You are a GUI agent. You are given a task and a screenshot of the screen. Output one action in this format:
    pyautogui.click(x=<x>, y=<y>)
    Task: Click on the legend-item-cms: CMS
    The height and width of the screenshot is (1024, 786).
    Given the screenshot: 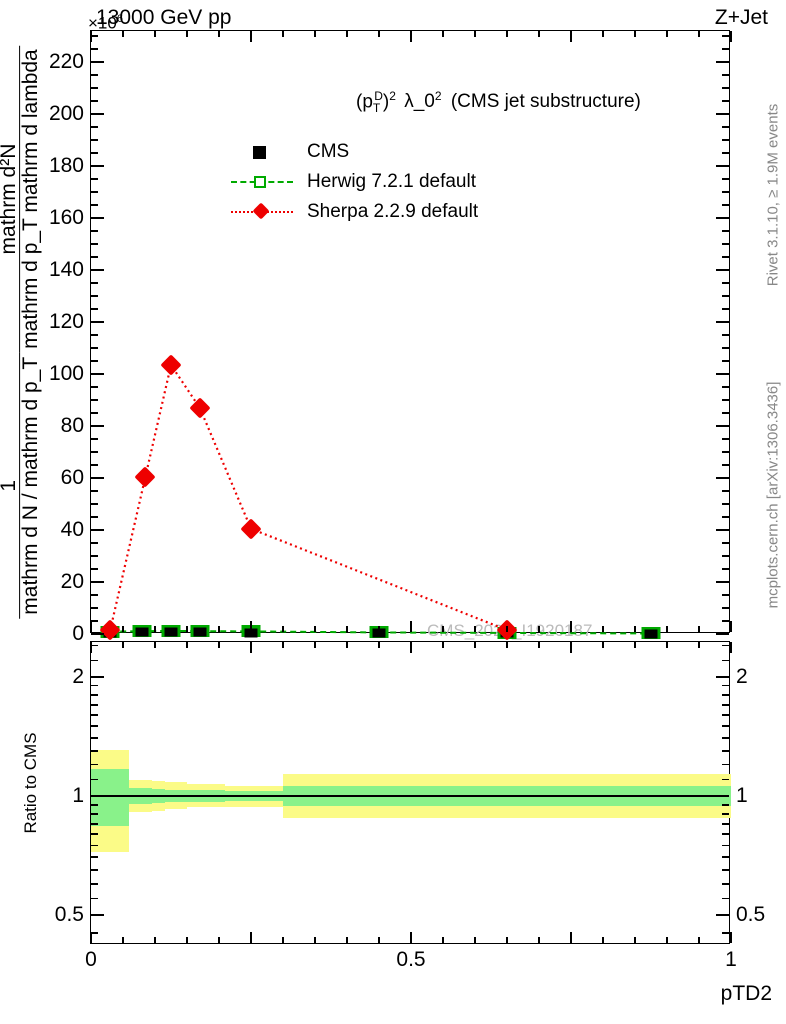 What is the action you would take?
    pyautogui.click(x=354, y=152)
    